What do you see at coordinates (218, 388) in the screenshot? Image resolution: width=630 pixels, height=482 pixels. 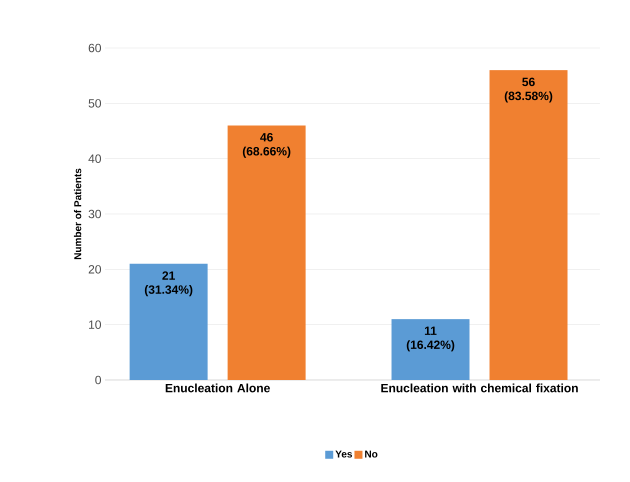 I see `x-tick-label: Enucleation Alone` at bounding box center [218, 388].